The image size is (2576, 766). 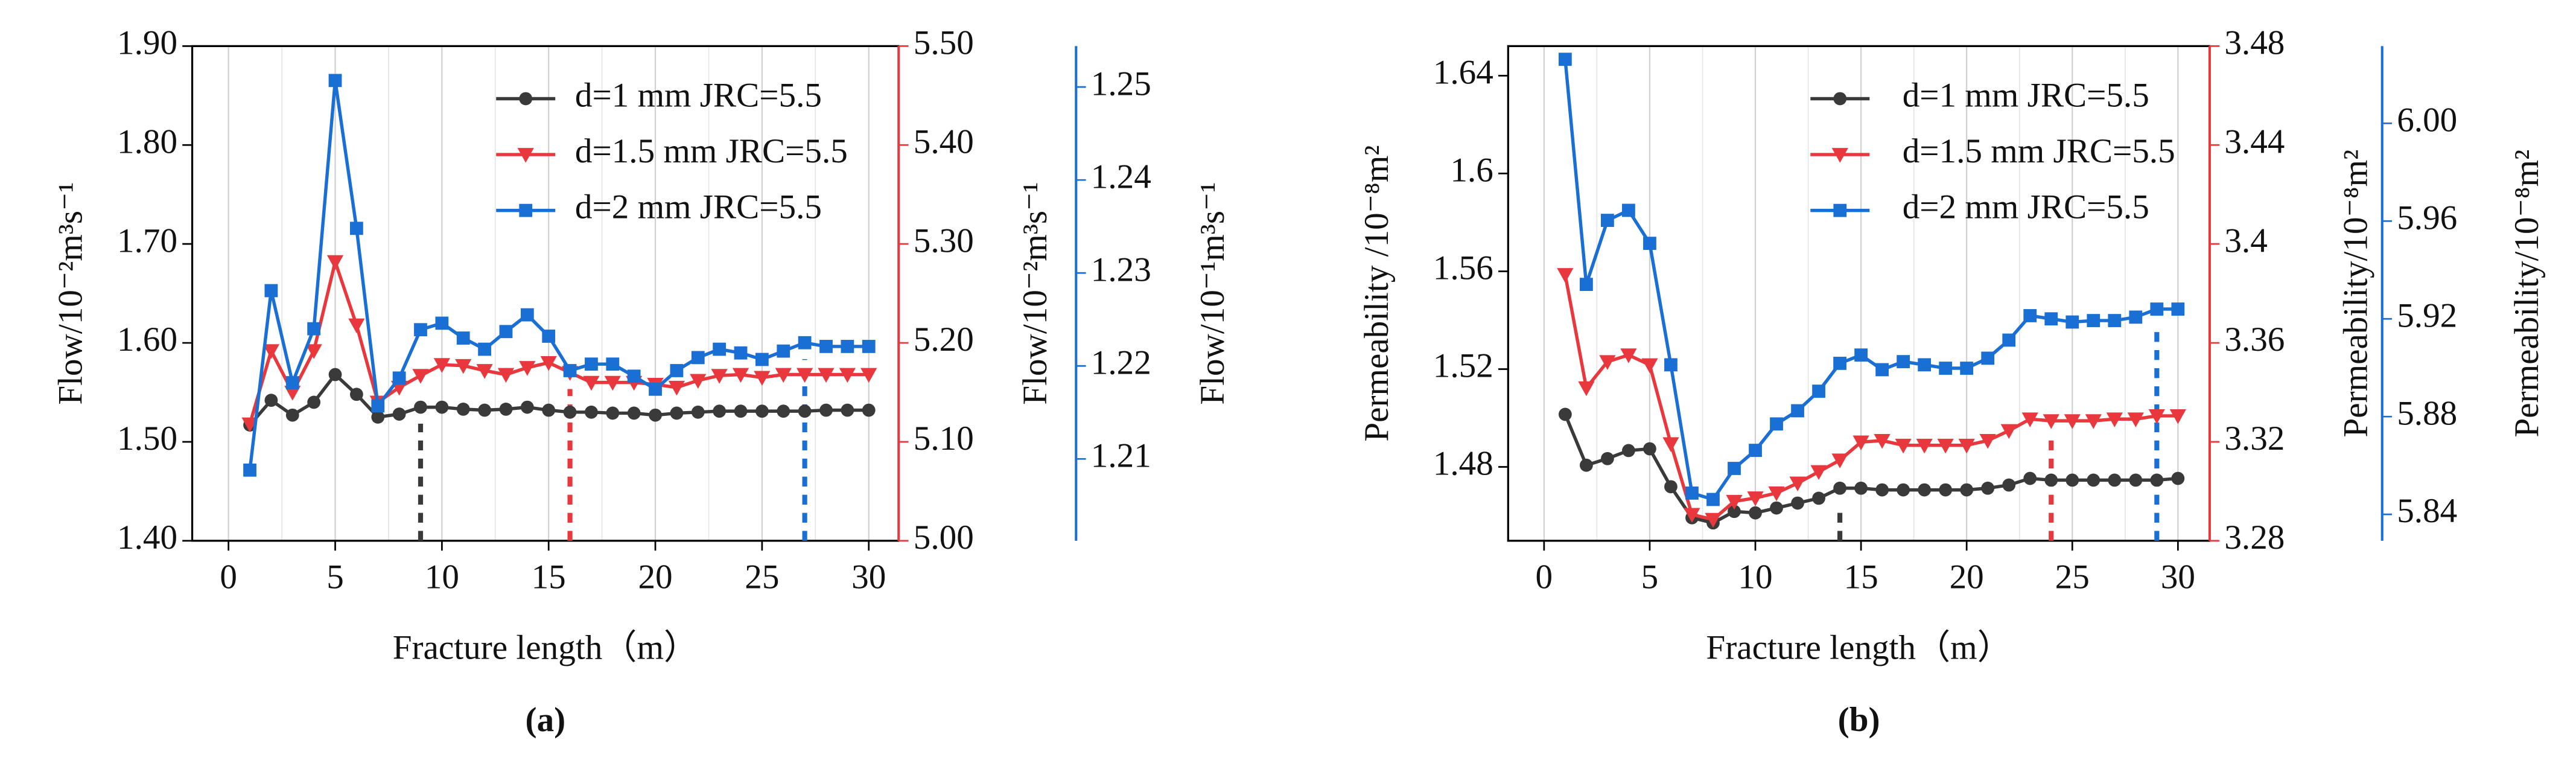 I want to click on y-tick-label: 1.70, so click(x=147, y=241).